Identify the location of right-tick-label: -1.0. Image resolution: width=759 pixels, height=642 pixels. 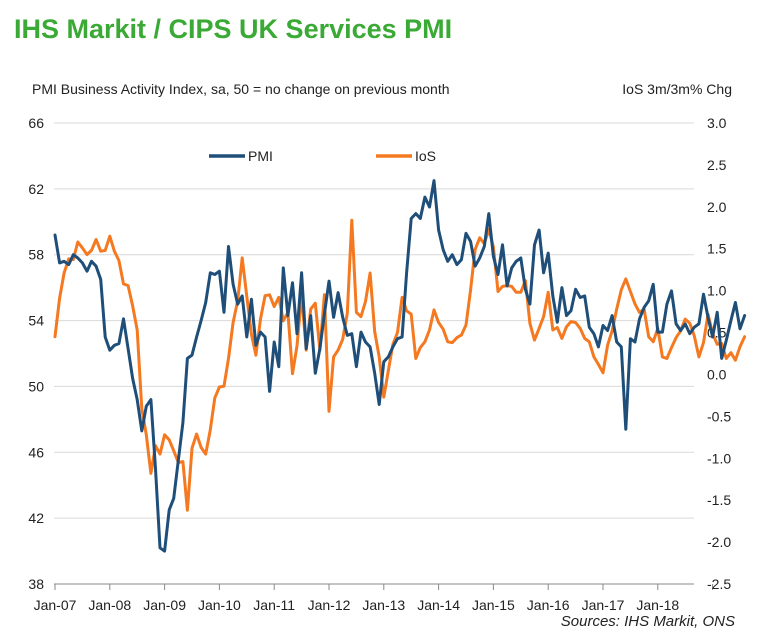
(719, 458).